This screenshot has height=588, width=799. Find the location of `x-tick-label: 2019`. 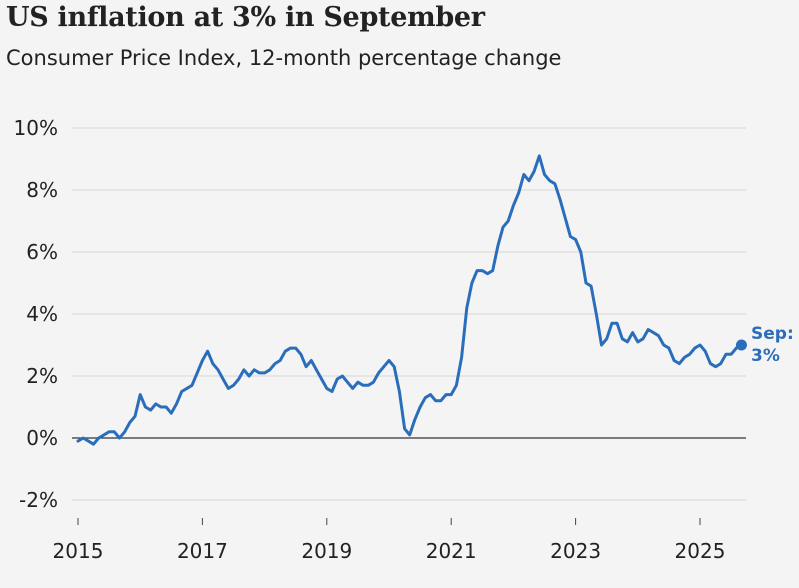

x-tick-label: 2019 is located at coordinates (326, 551).